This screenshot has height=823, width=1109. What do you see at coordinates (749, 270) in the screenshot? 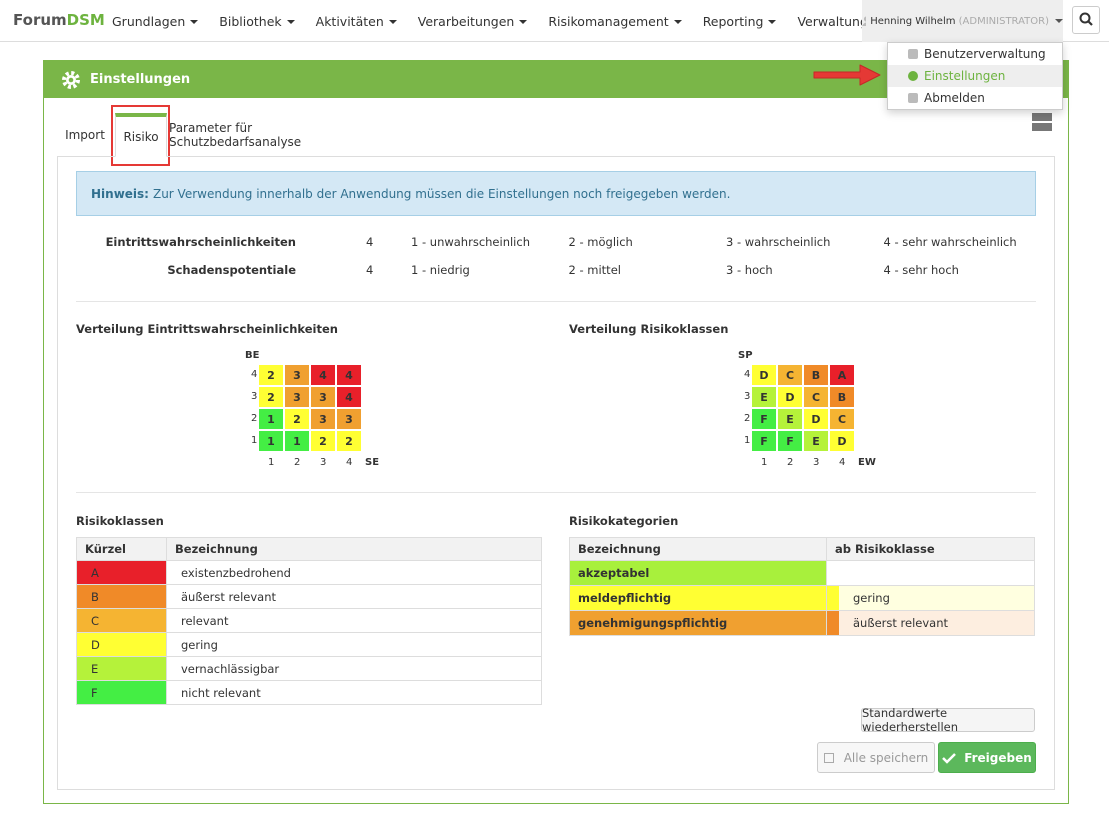
I see `scale-level: 3 - hoch` at bounding box center [749, 270].